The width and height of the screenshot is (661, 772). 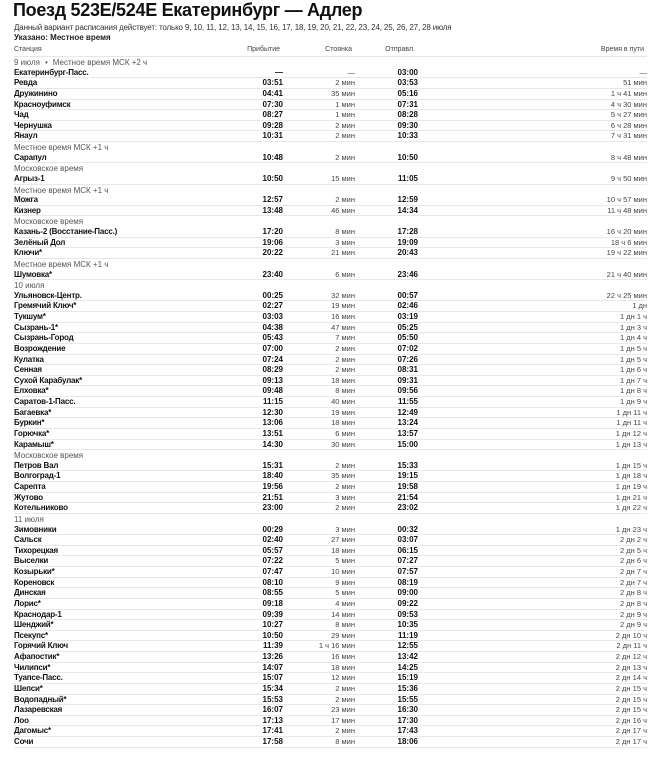 What do you see at coordinates (345, 433) in the screenshot?
I see `stop-duration: 6 мин` at bounding box center [345, 433].